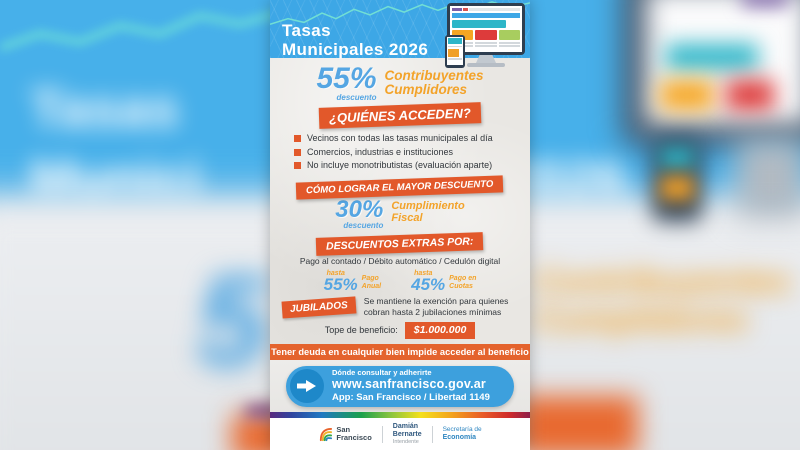 Image resolution: width=800 pixels, height=450 pixels. I want to click on arrow-right-icon, so click(306, 386).